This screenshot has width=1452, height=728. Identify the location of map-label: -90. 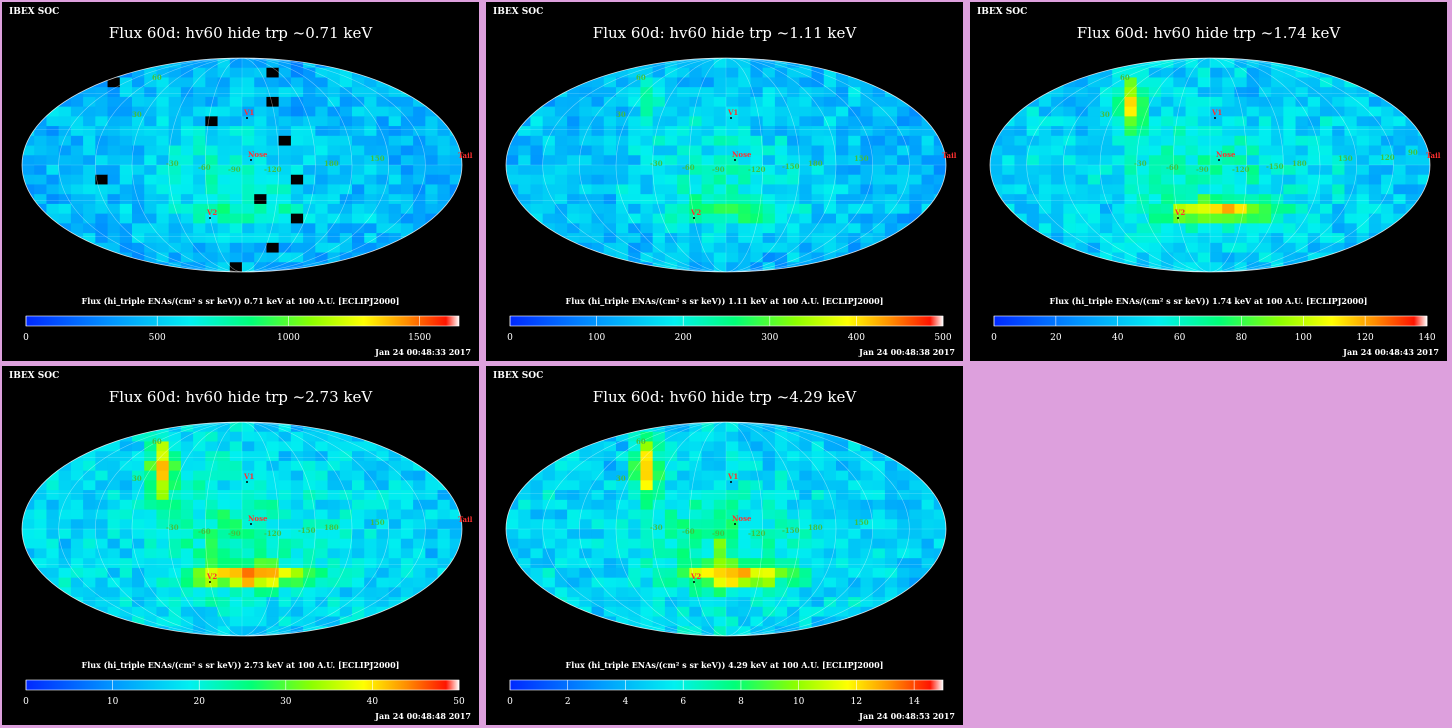
(234, 533).